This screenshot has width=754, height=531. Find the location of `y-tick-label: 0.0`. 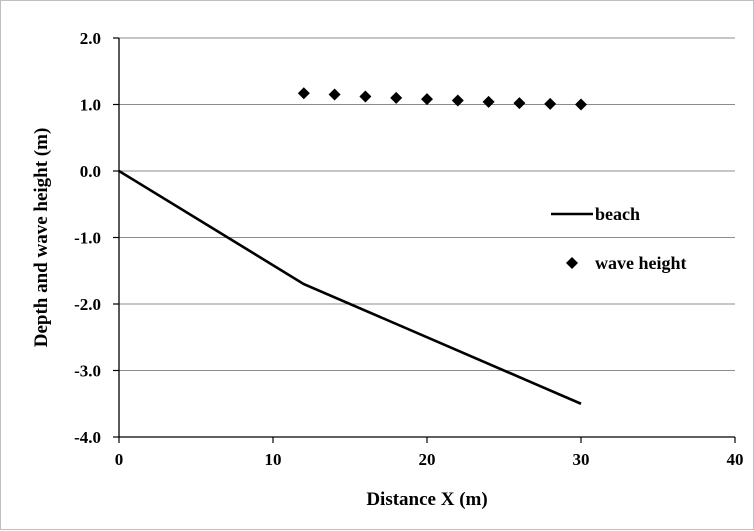

y-tick-label: 0.0 is located at coordinates (90, 171).